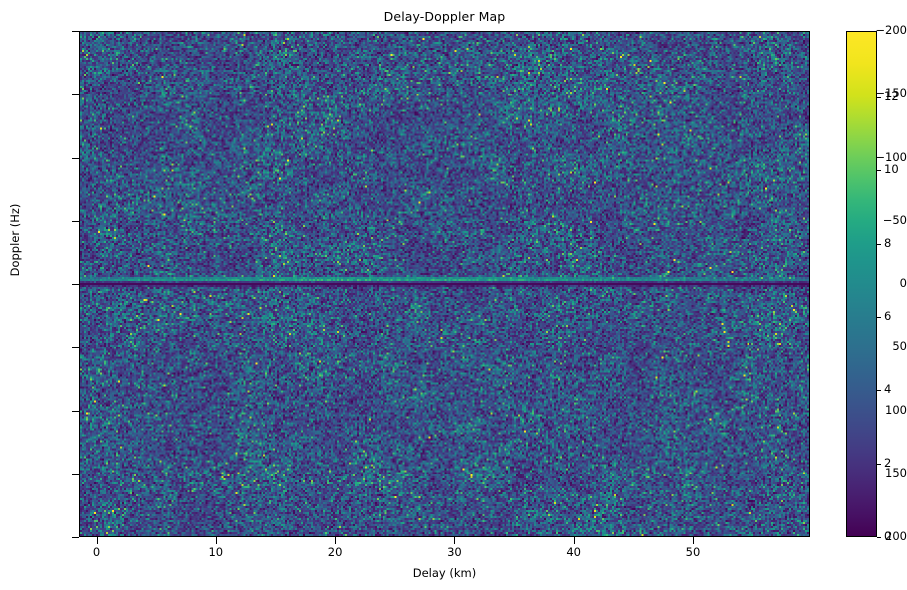 The width and height of the screenshot is (907, 590). I want to click on colorbar, so click(861, 284).